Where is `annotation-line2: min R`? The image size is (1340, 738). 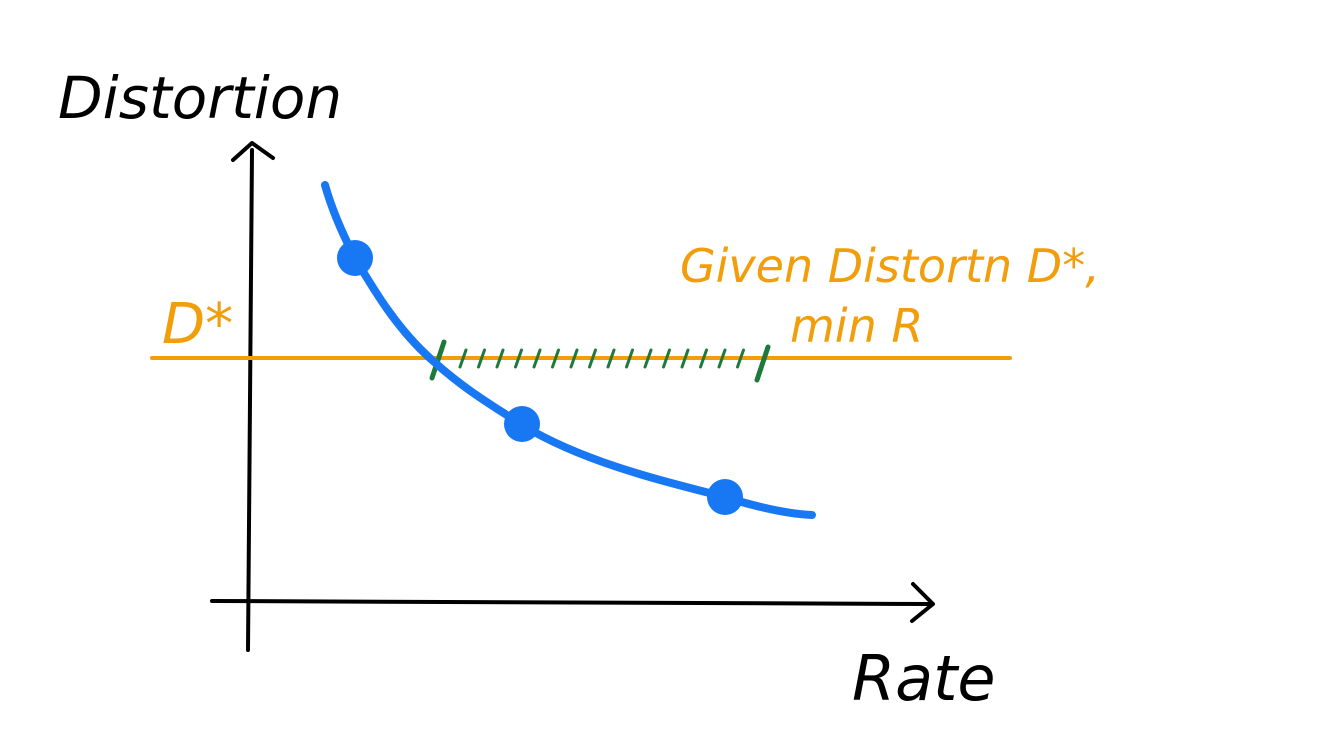 annotation-line2: min R is located at coordinates (856, 326).